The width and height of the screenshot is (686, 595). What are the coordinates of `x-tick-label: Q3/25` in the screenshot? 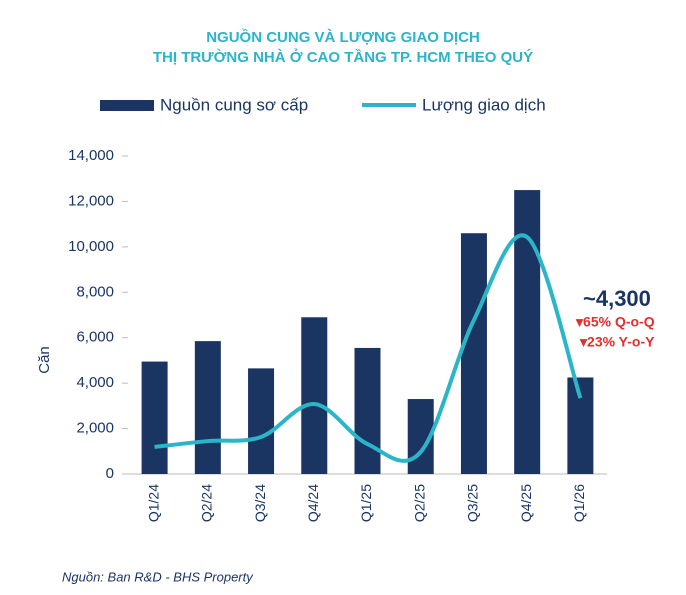 It's located at (473, 503).